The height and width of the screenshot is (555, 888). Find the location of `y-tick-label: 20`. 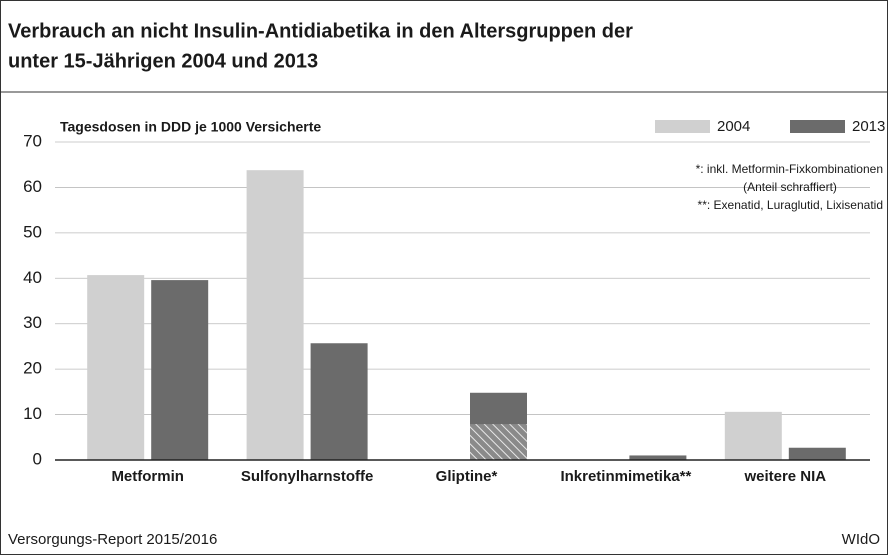

y-tick-label: 20 is located at coordinates (32, 368).